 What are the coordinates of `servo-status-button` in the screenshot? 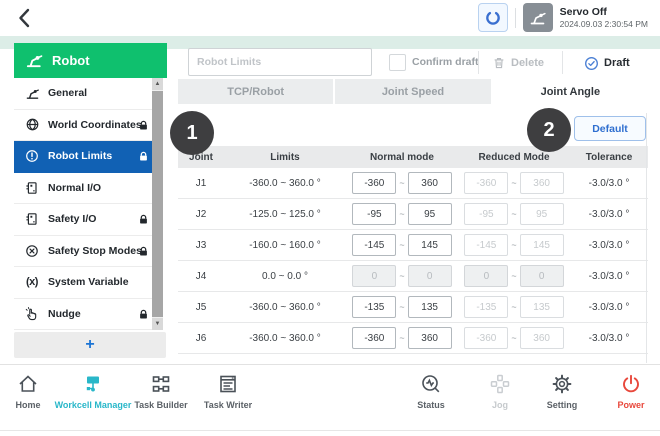 It's located at (537, 17).